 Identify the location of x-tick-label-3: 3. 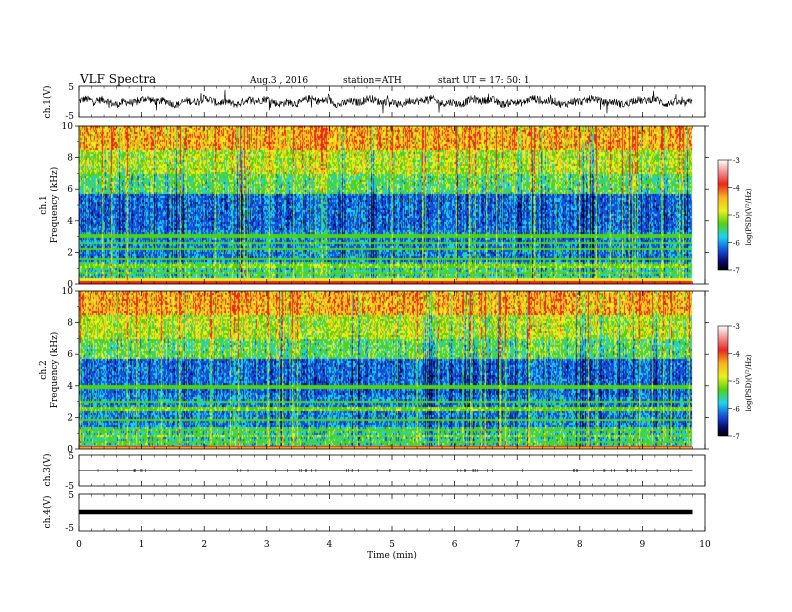
(267, 545).